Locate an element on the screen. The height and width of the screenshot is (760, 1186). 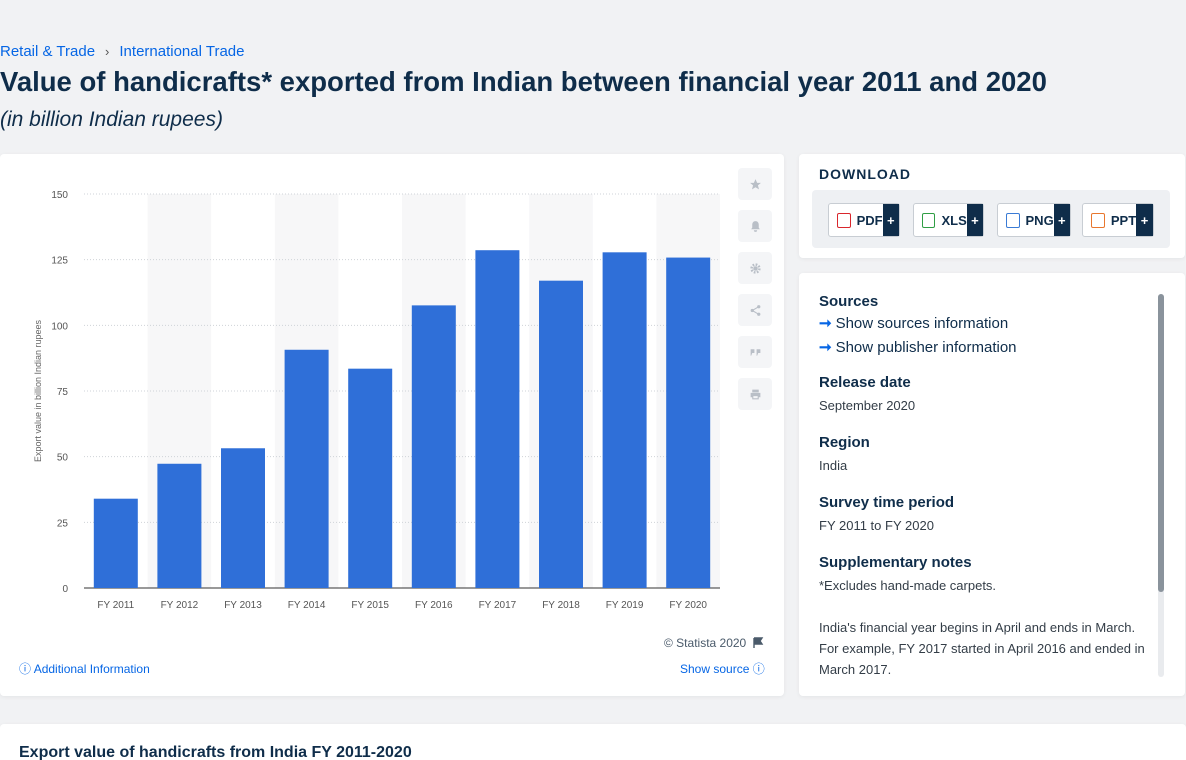
download-xls-label: XLS is located at coordinates (954, 220).